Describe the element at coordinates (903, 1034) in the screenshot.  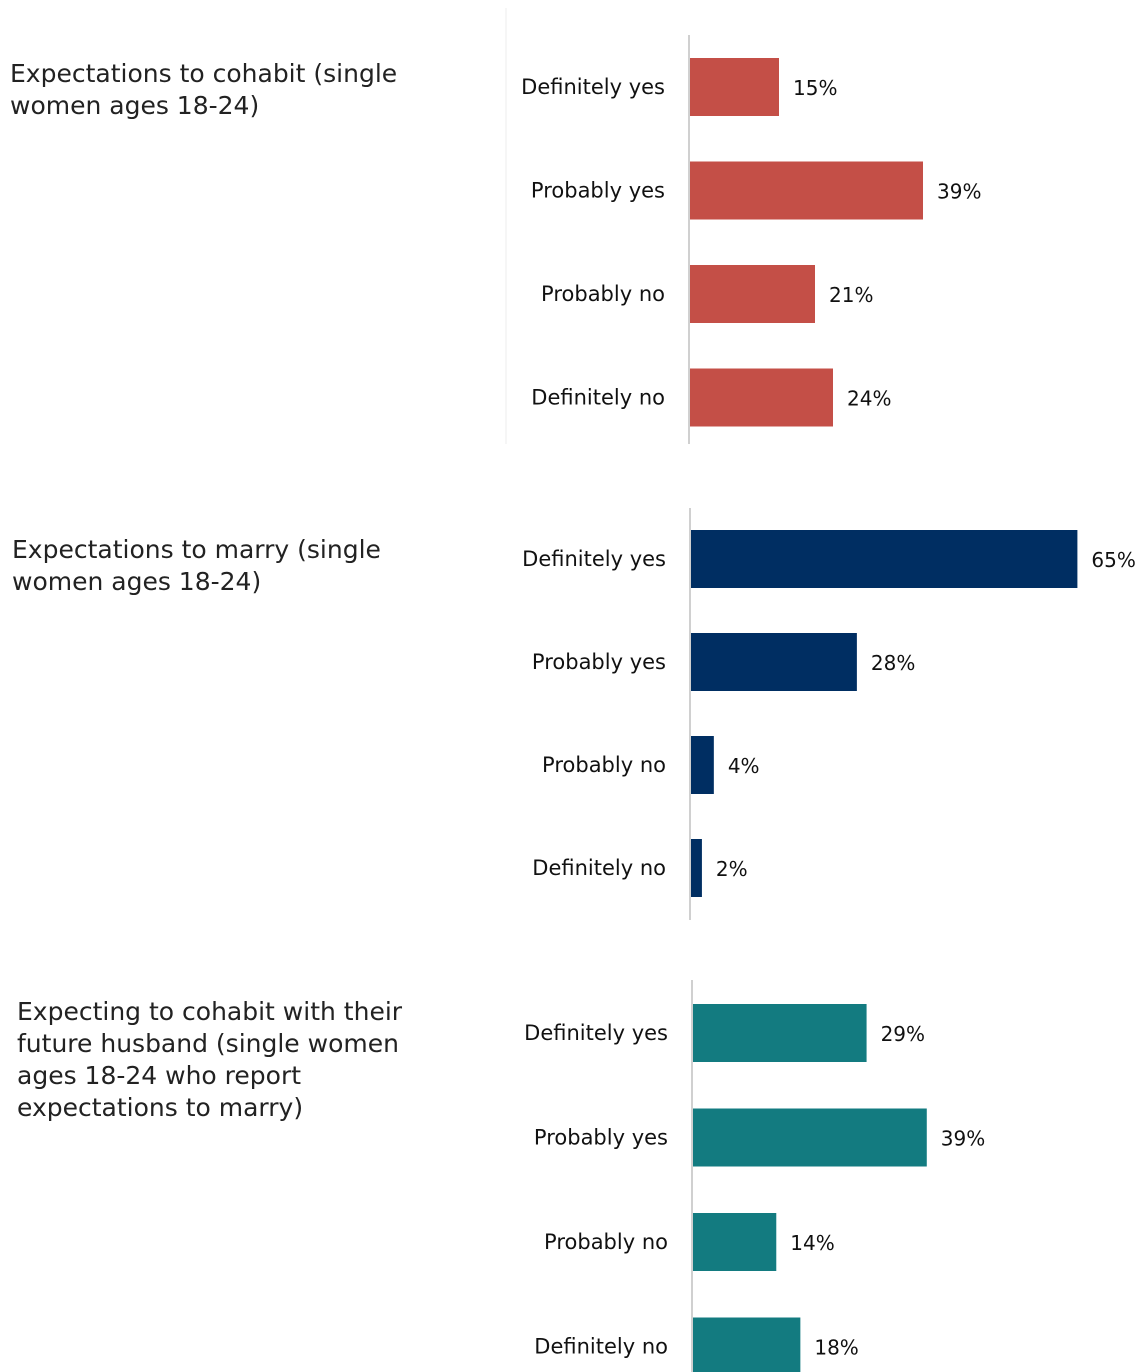
I see `data-label: 29%` at that location.